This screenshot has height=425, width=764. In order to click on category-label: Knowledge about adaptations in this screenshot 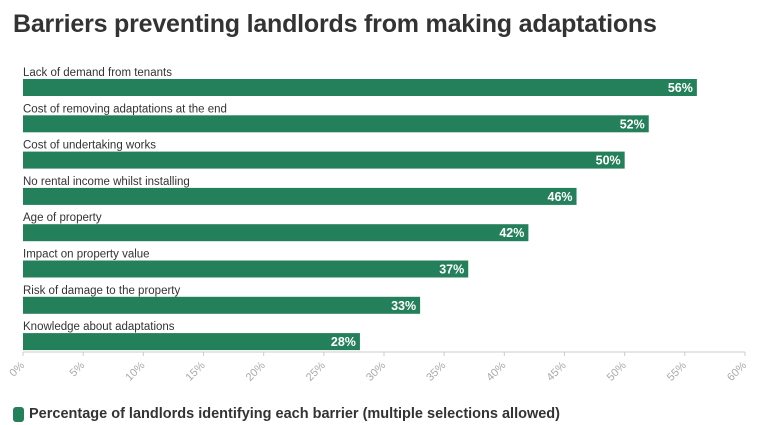, I will do `click(99, 327)`.